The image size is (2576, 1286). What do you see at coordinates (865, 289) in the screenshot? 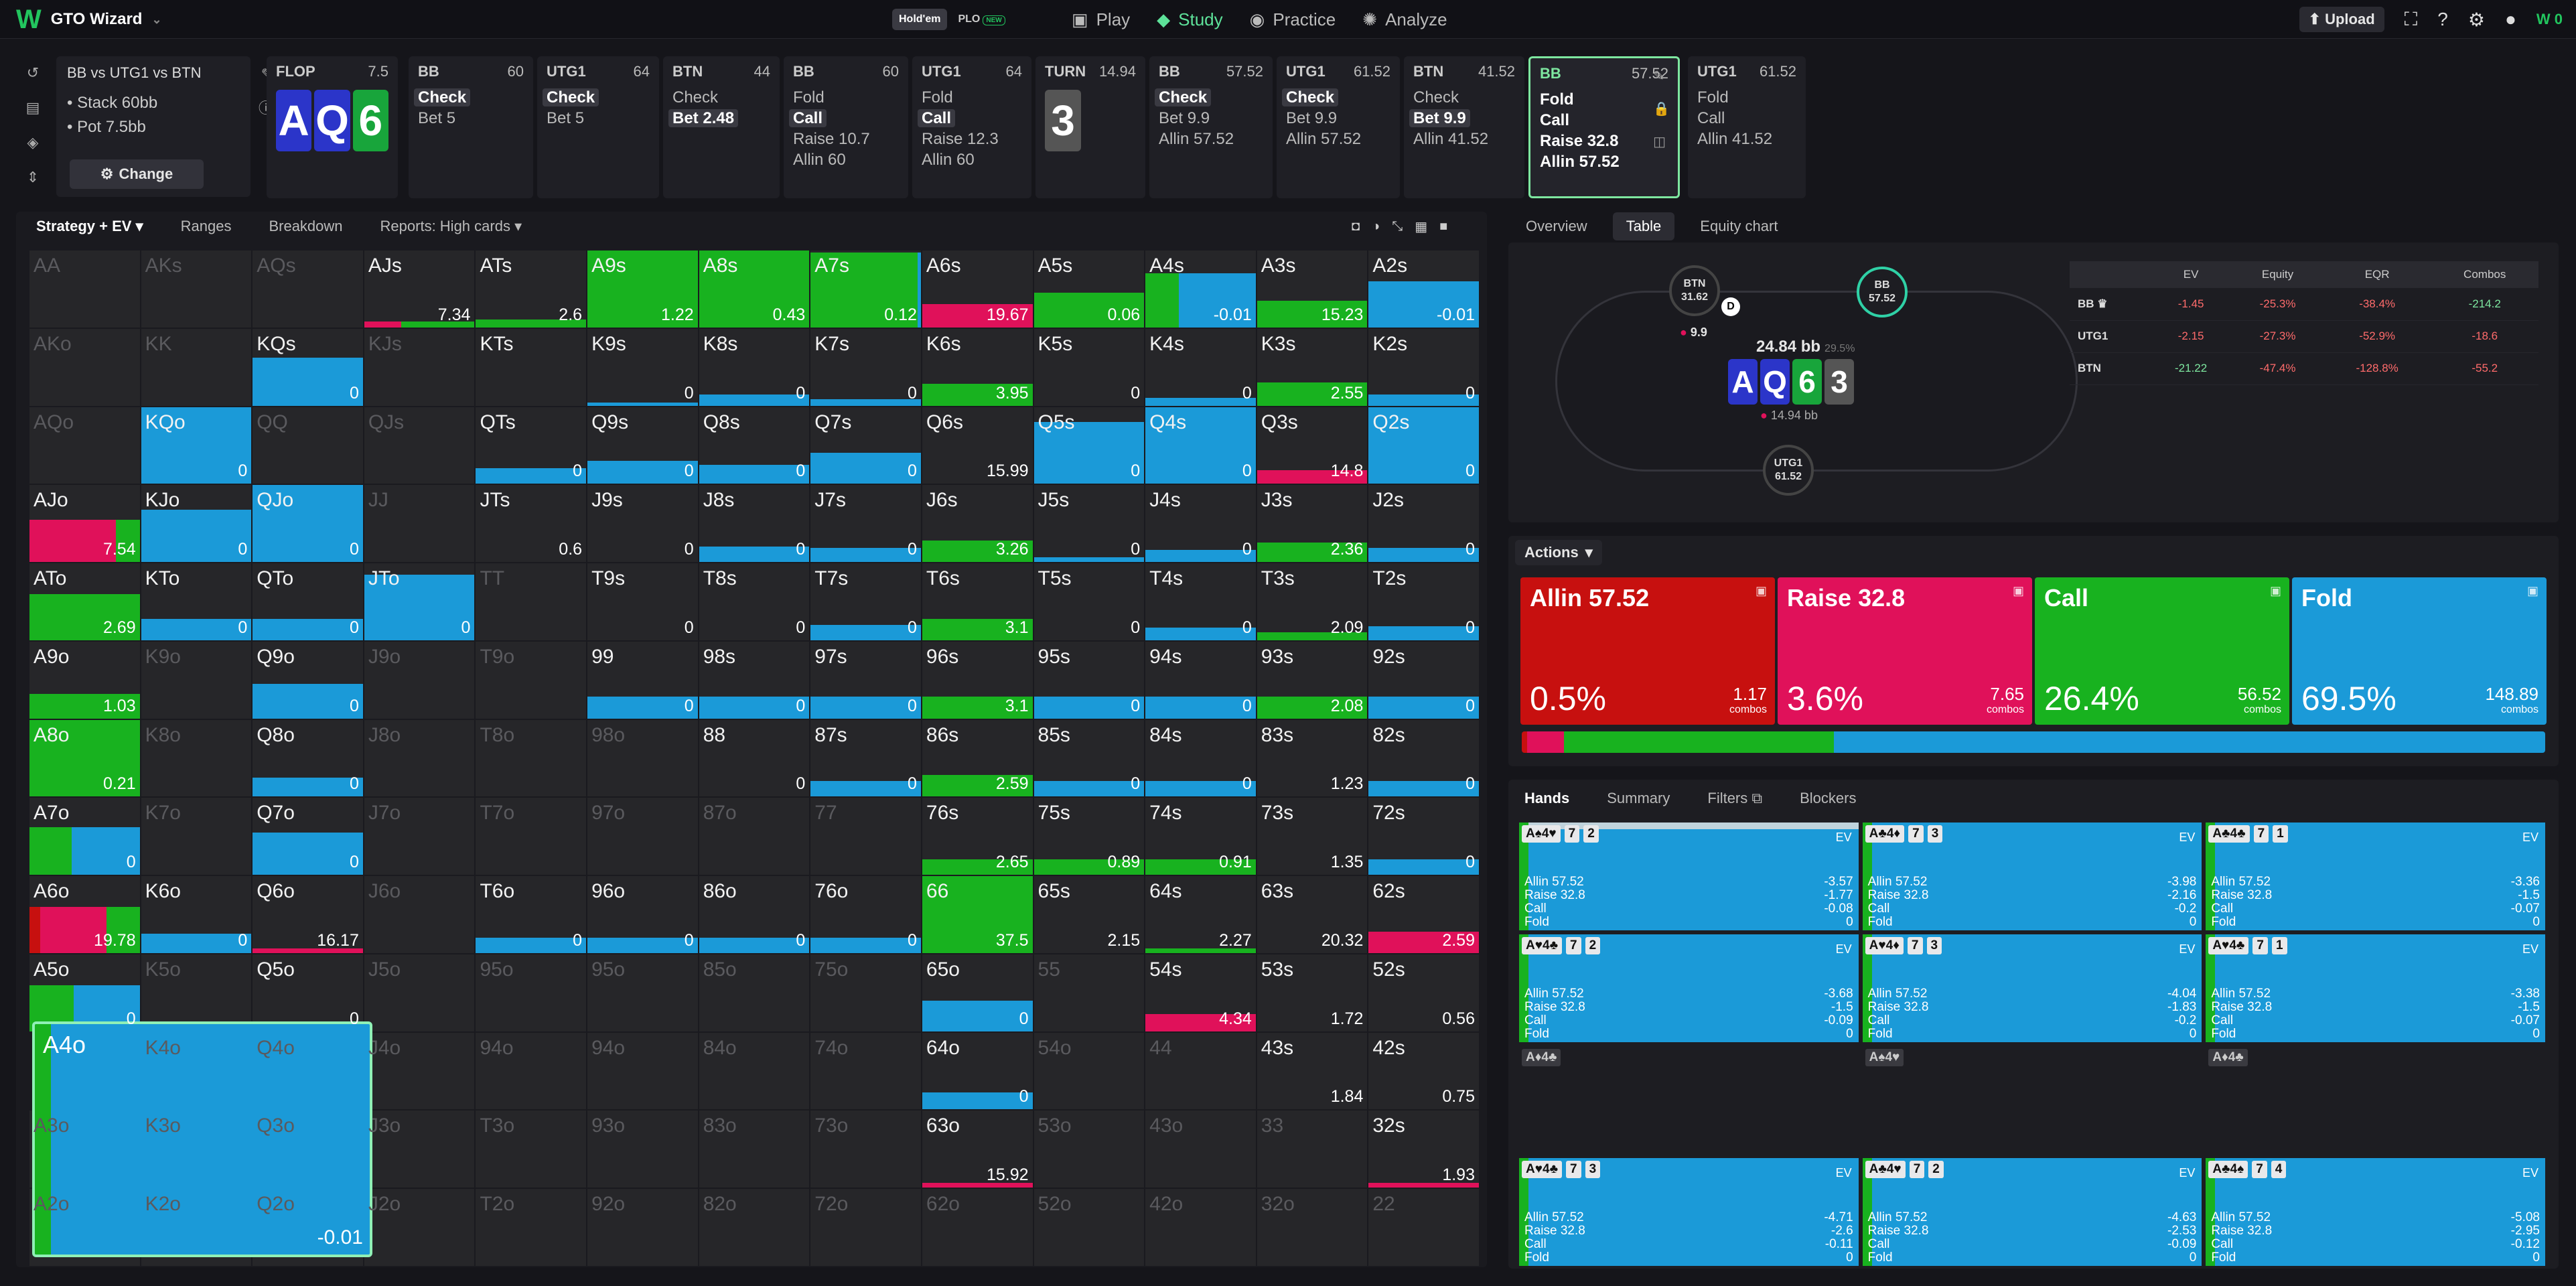
I see `hand-cell: A7s 0.12` at bounding box center [865, 289].